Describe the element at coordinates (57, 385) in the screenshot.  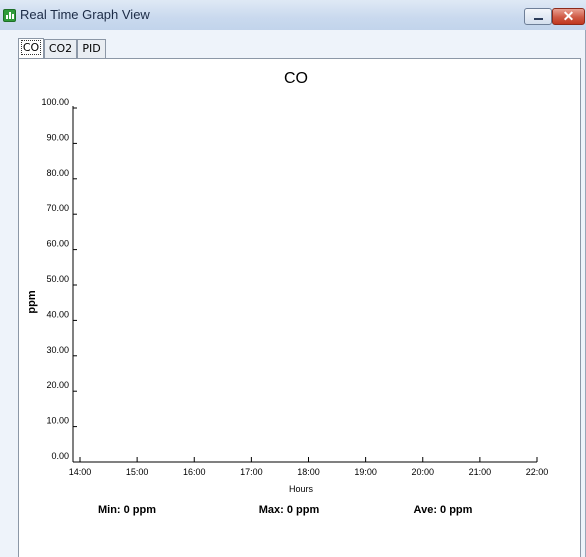
I see `y-tick-label: 20.00` at that location.